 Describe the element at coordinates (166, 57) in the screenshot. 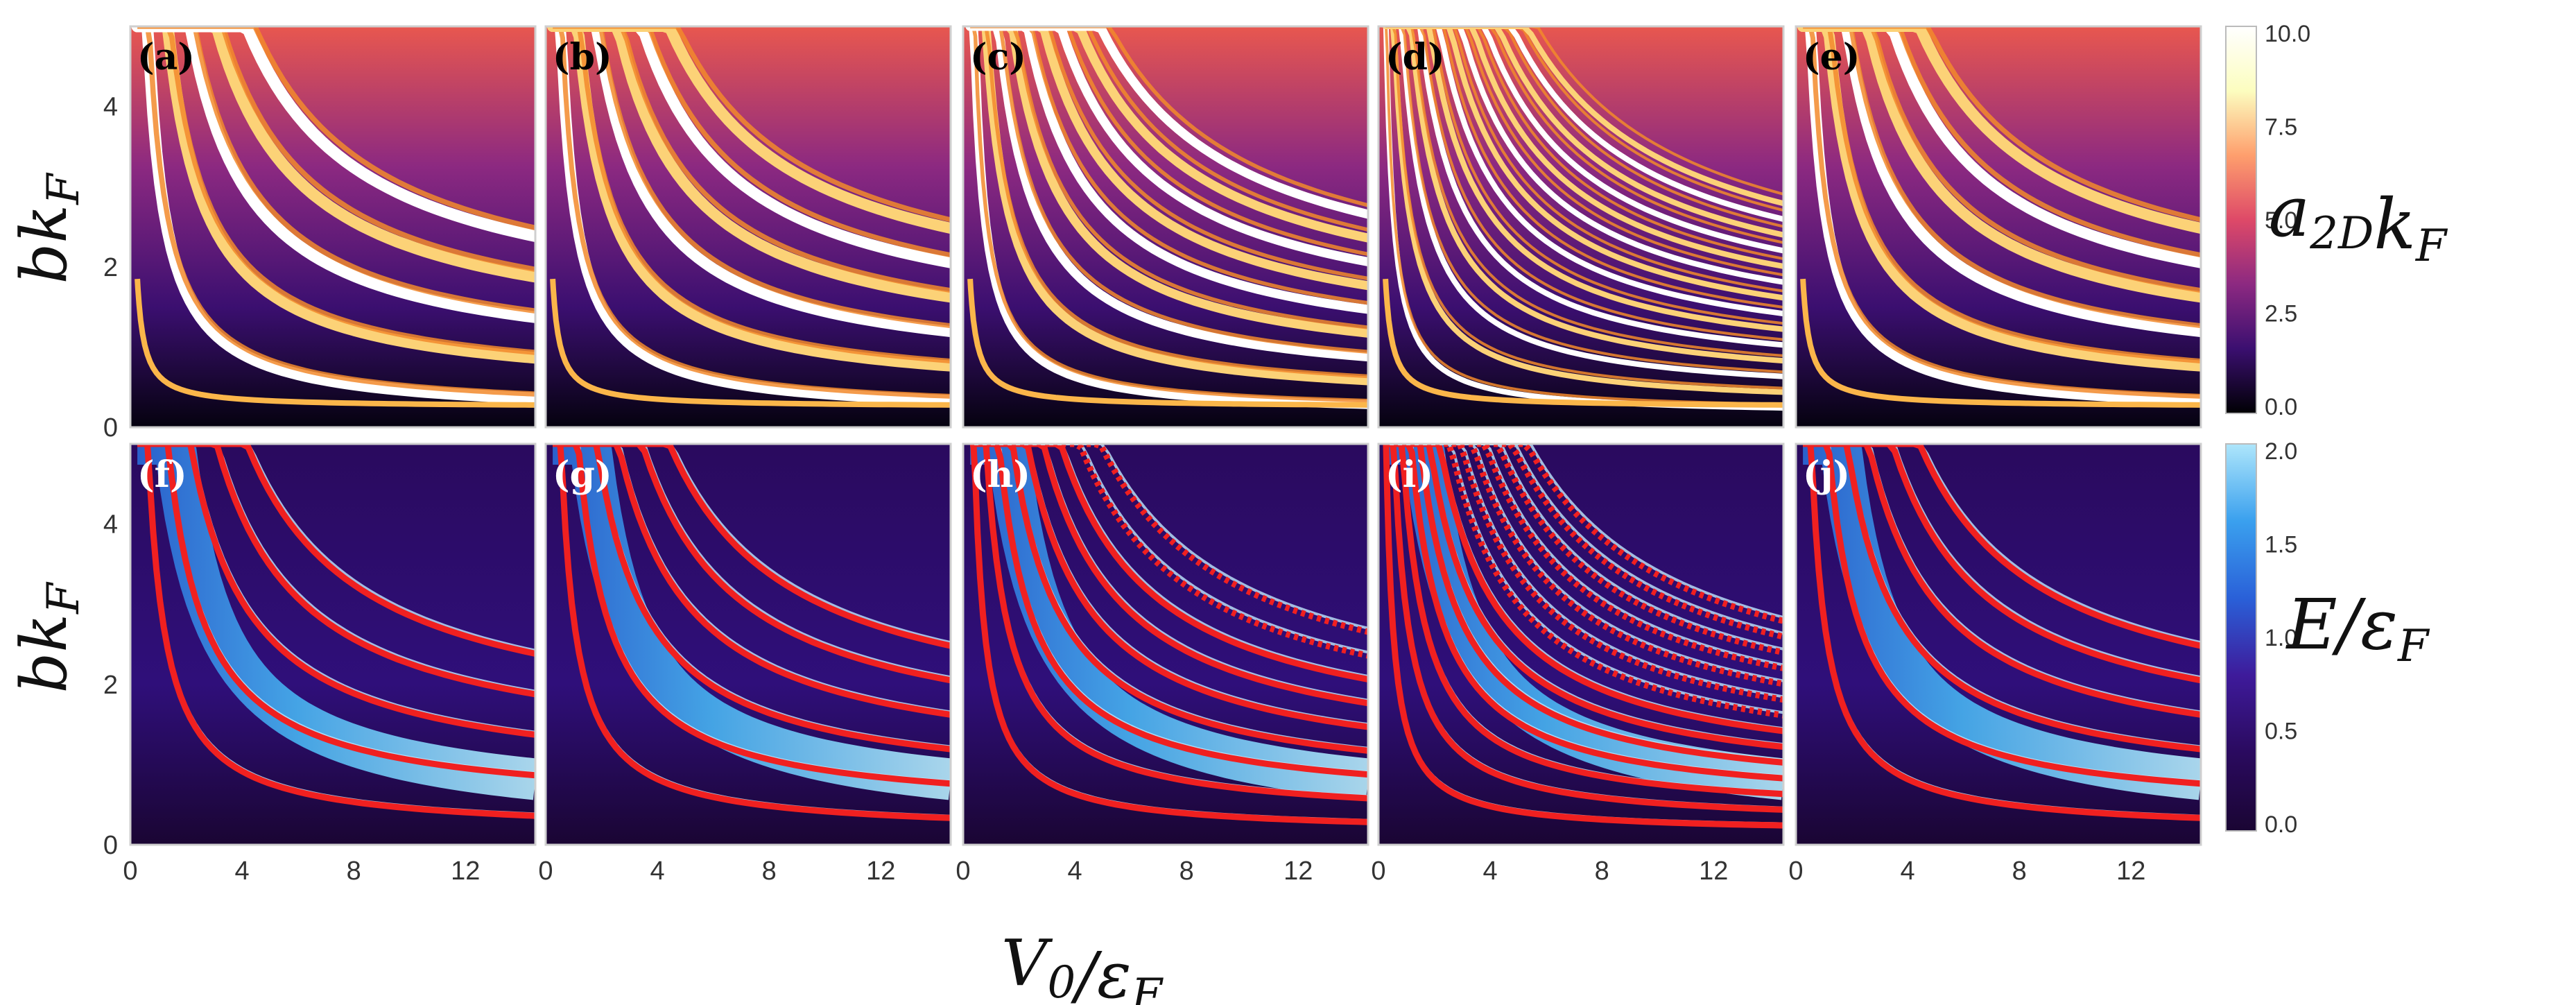

I see `panel-label: (a)` at that location.